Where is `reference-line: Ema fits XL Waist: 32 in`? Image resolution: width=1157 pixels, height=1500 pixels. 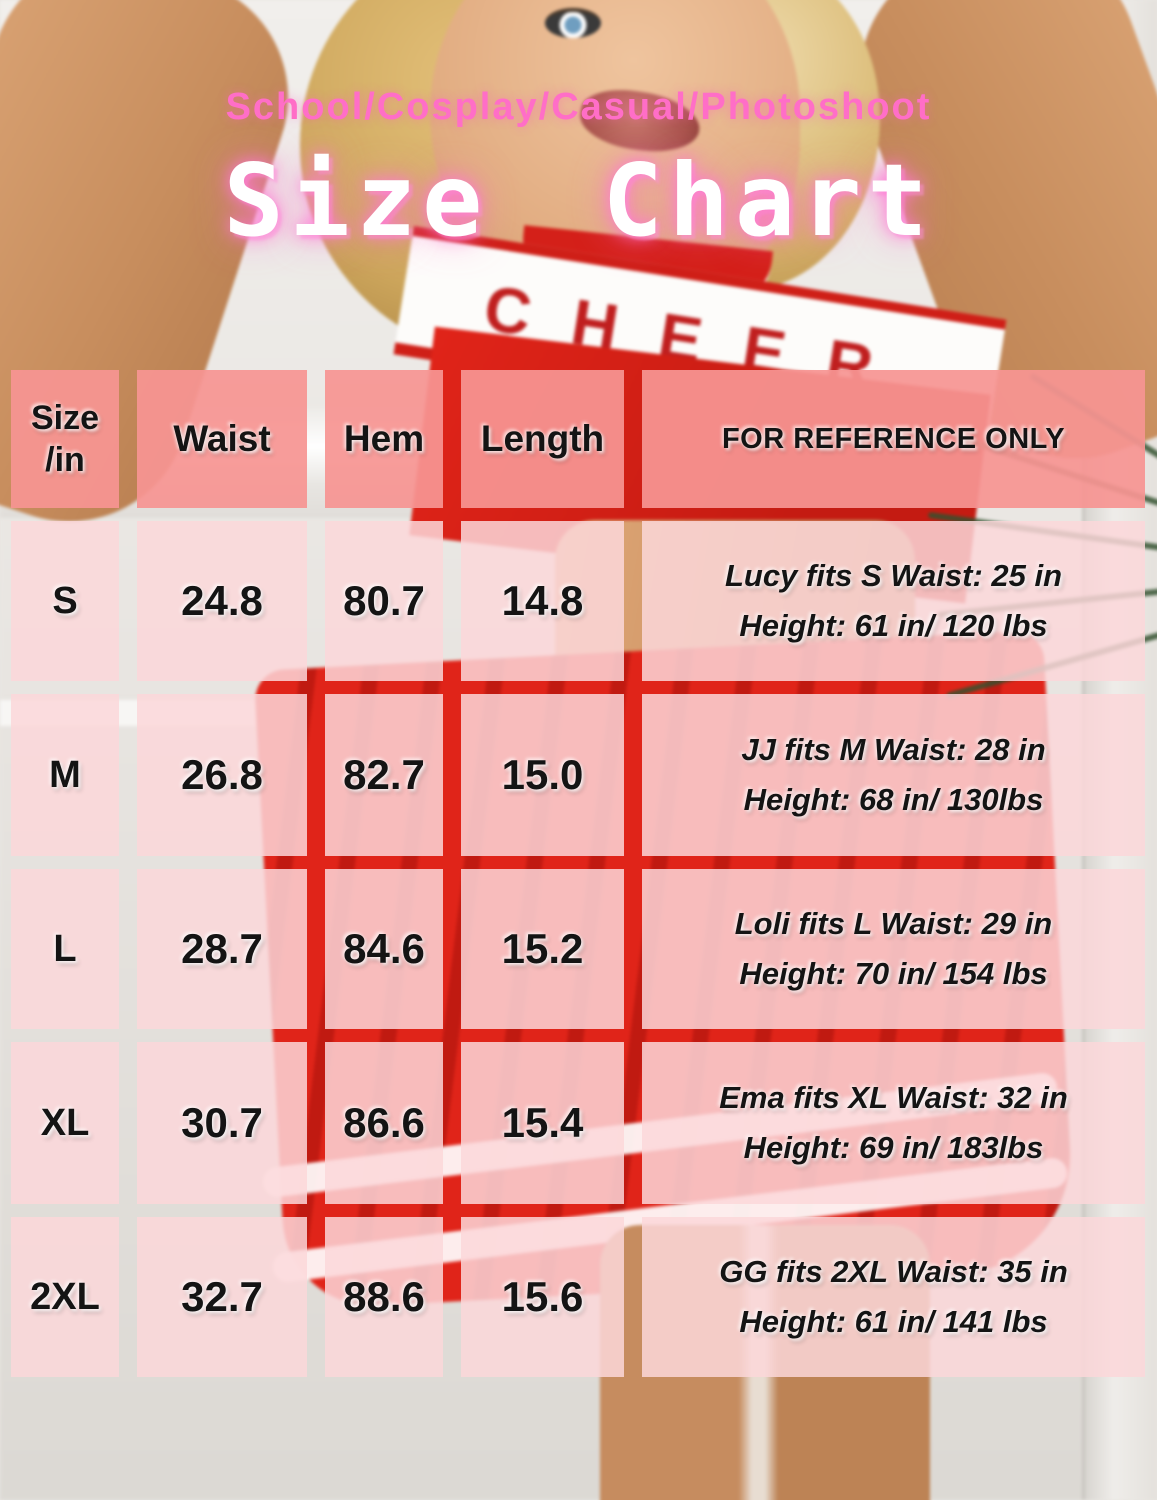
reference-line: Ema fits XL Waist: 32 in is located at coordinates (893, 1098).